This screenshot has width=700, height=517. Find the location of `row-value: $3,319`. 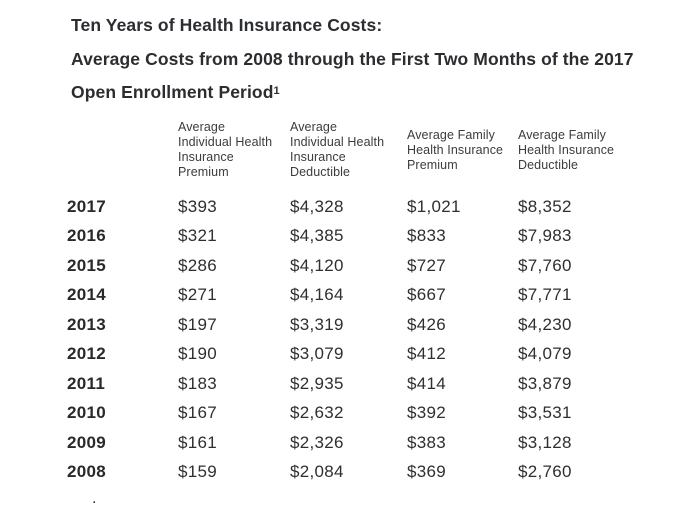

row-value: $3,319 is located at coordinates (317, 324).